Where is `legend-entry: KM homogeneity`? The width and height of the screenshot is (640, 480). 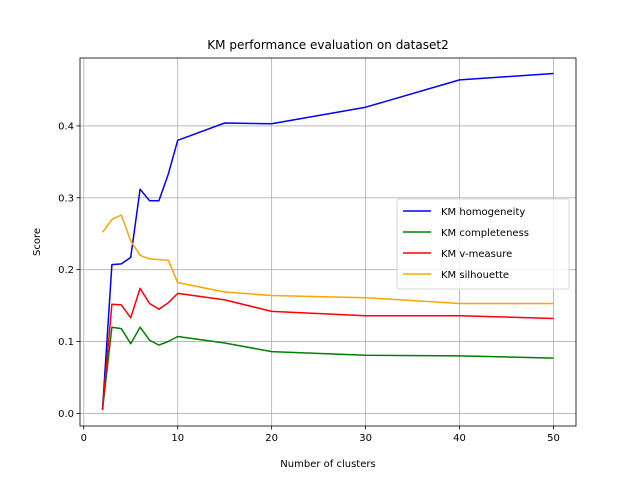 legend-entry: KM homogeneity is located at coordinates (483, 212).